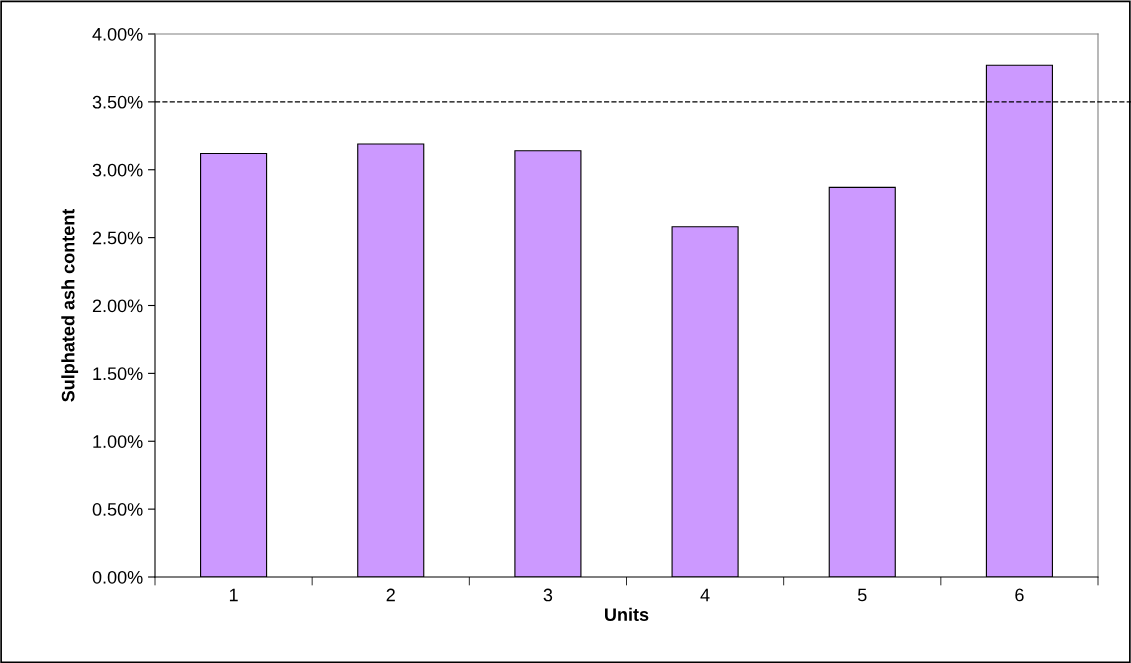  I want to click on y-tick-label: 2.50%, so click(117, 238).